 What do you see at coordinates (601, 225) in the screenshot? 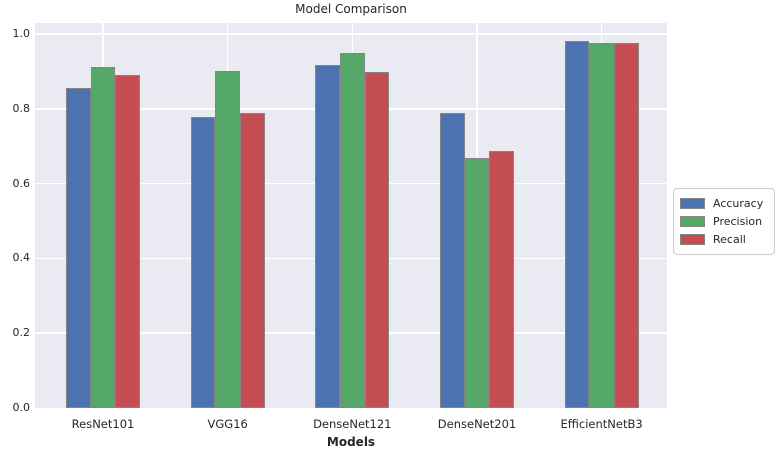
I see `bar-precision-efficientnetb3` at bounding box center [601, 225].